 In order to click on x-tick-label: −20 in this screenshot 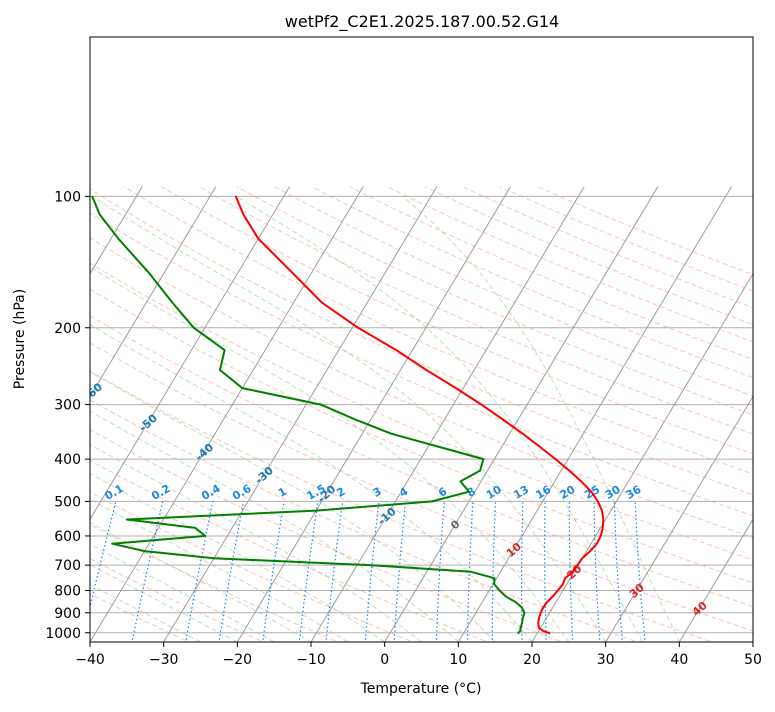, I will do `click(238, 660)`.